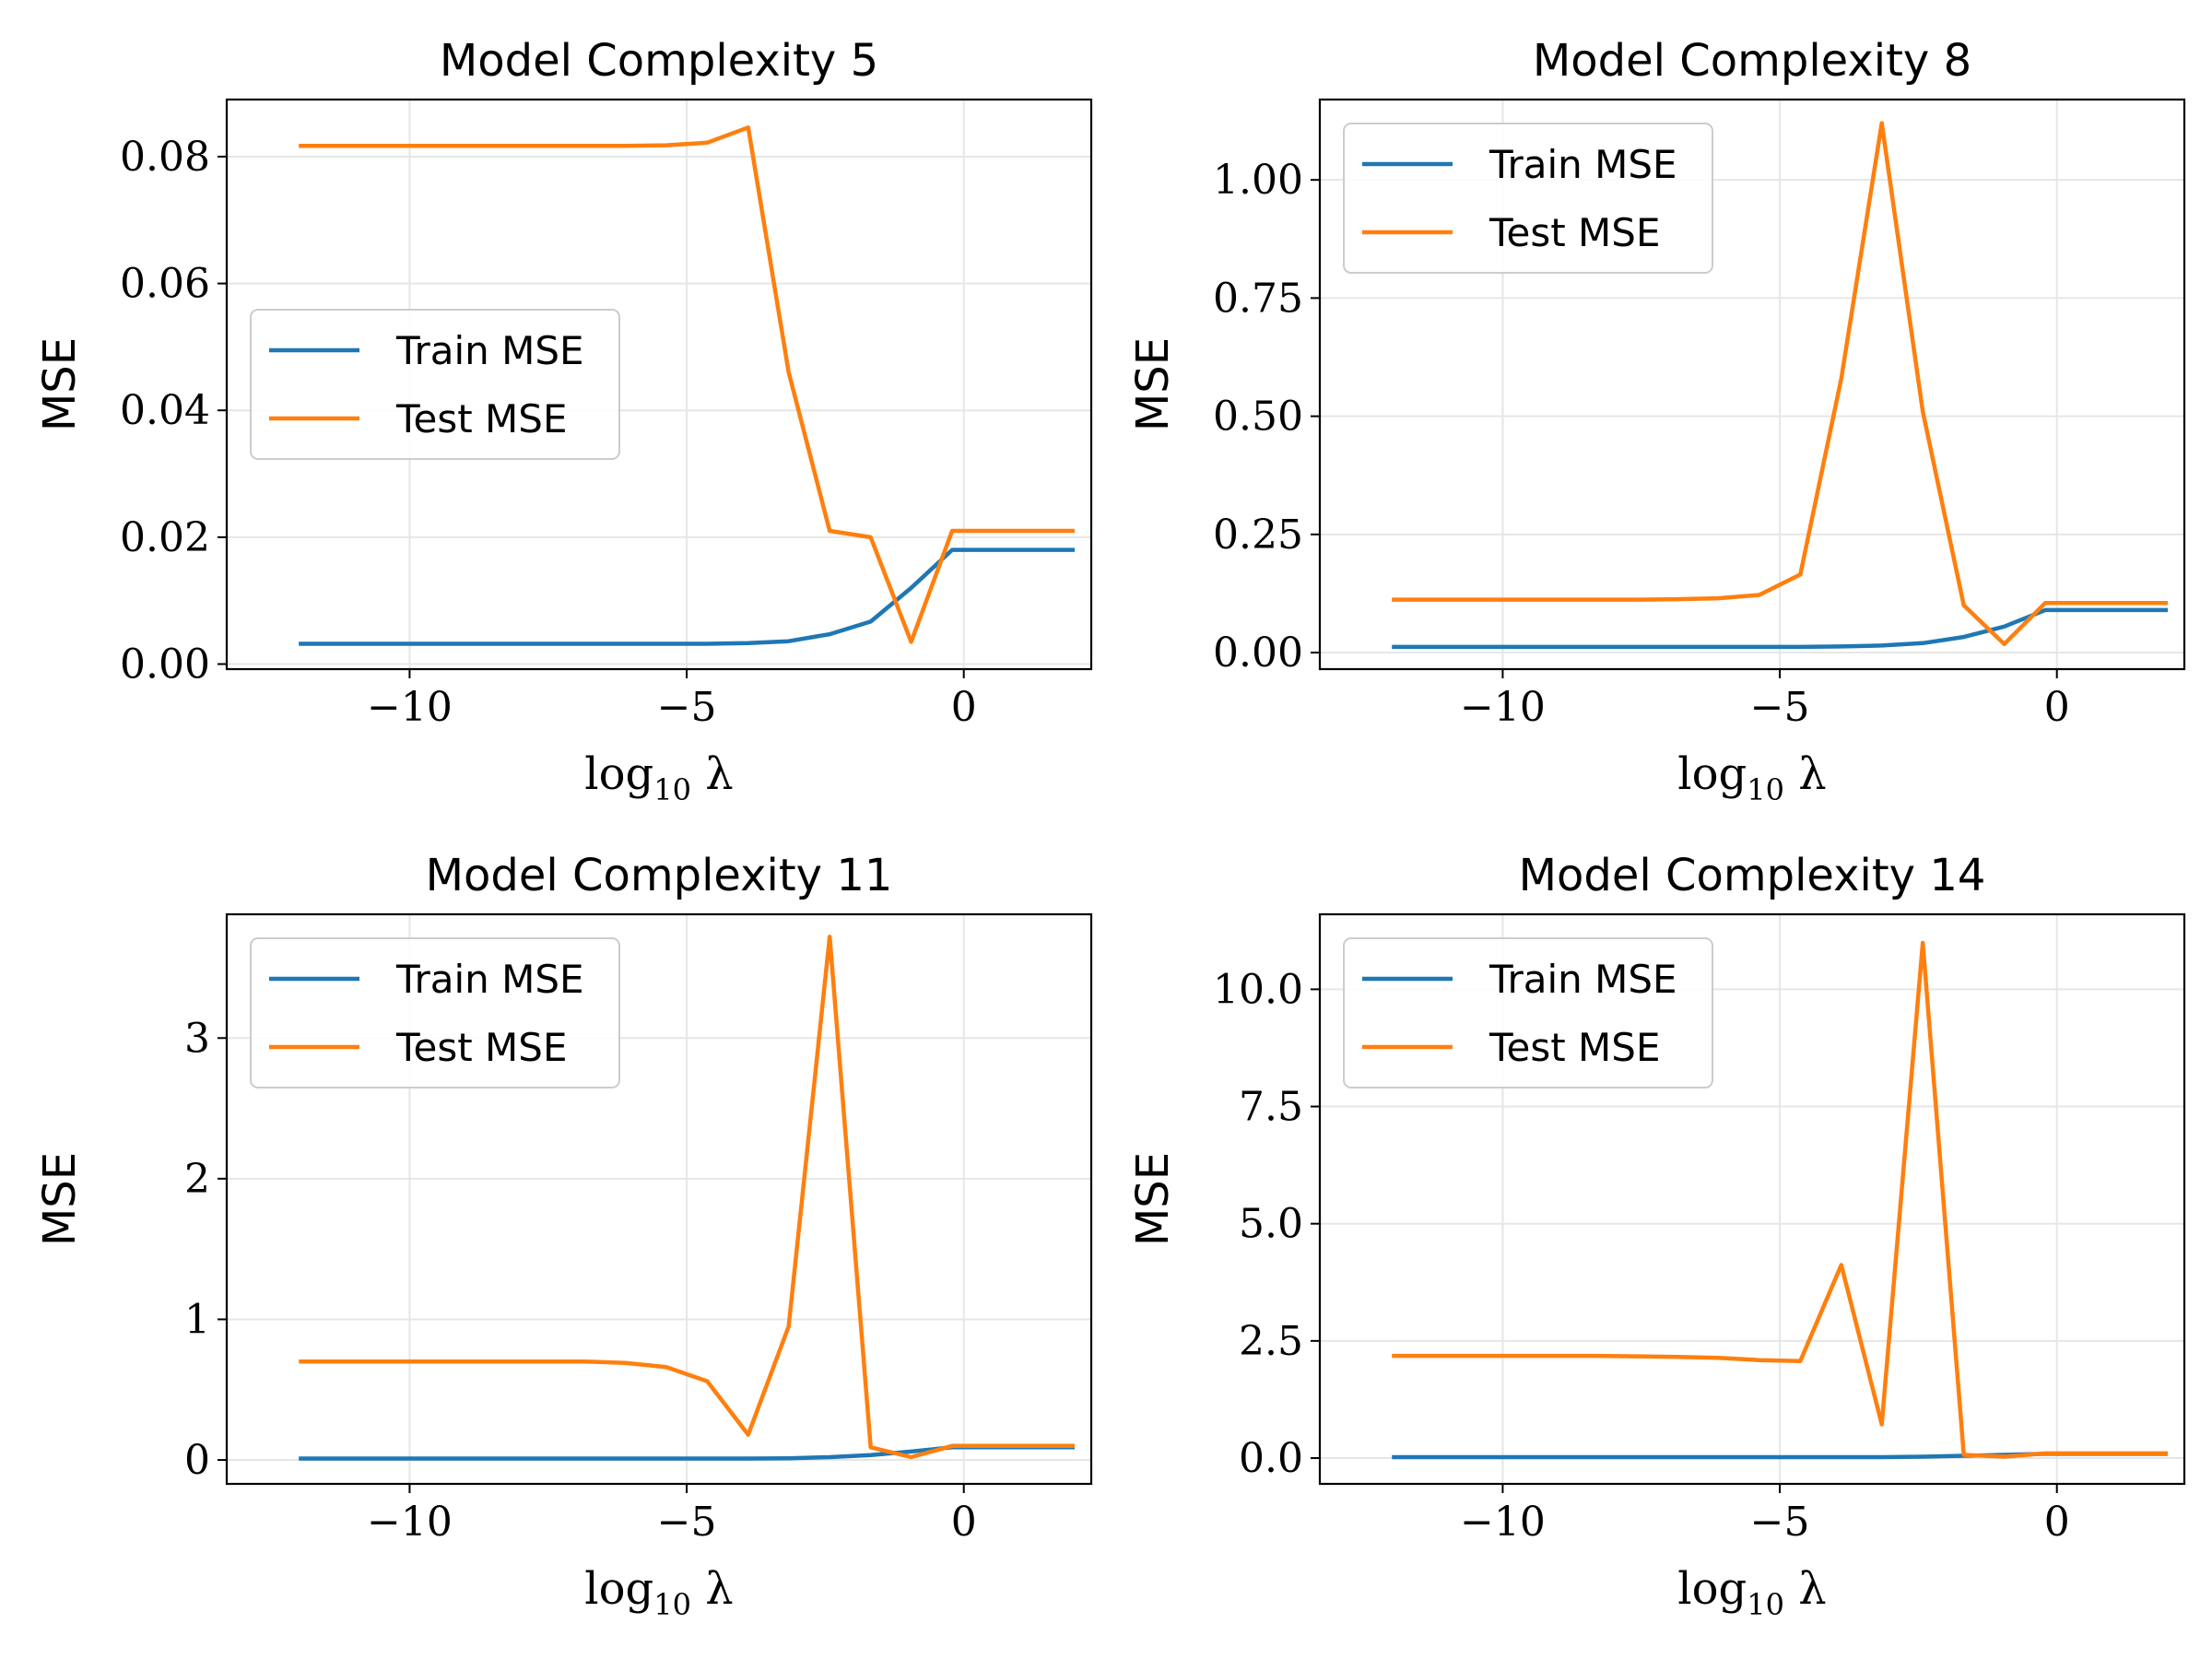 This screenshot has height=1659, width=2212. I want to click on y-tick-label: 10.0, so click(1258, 989).